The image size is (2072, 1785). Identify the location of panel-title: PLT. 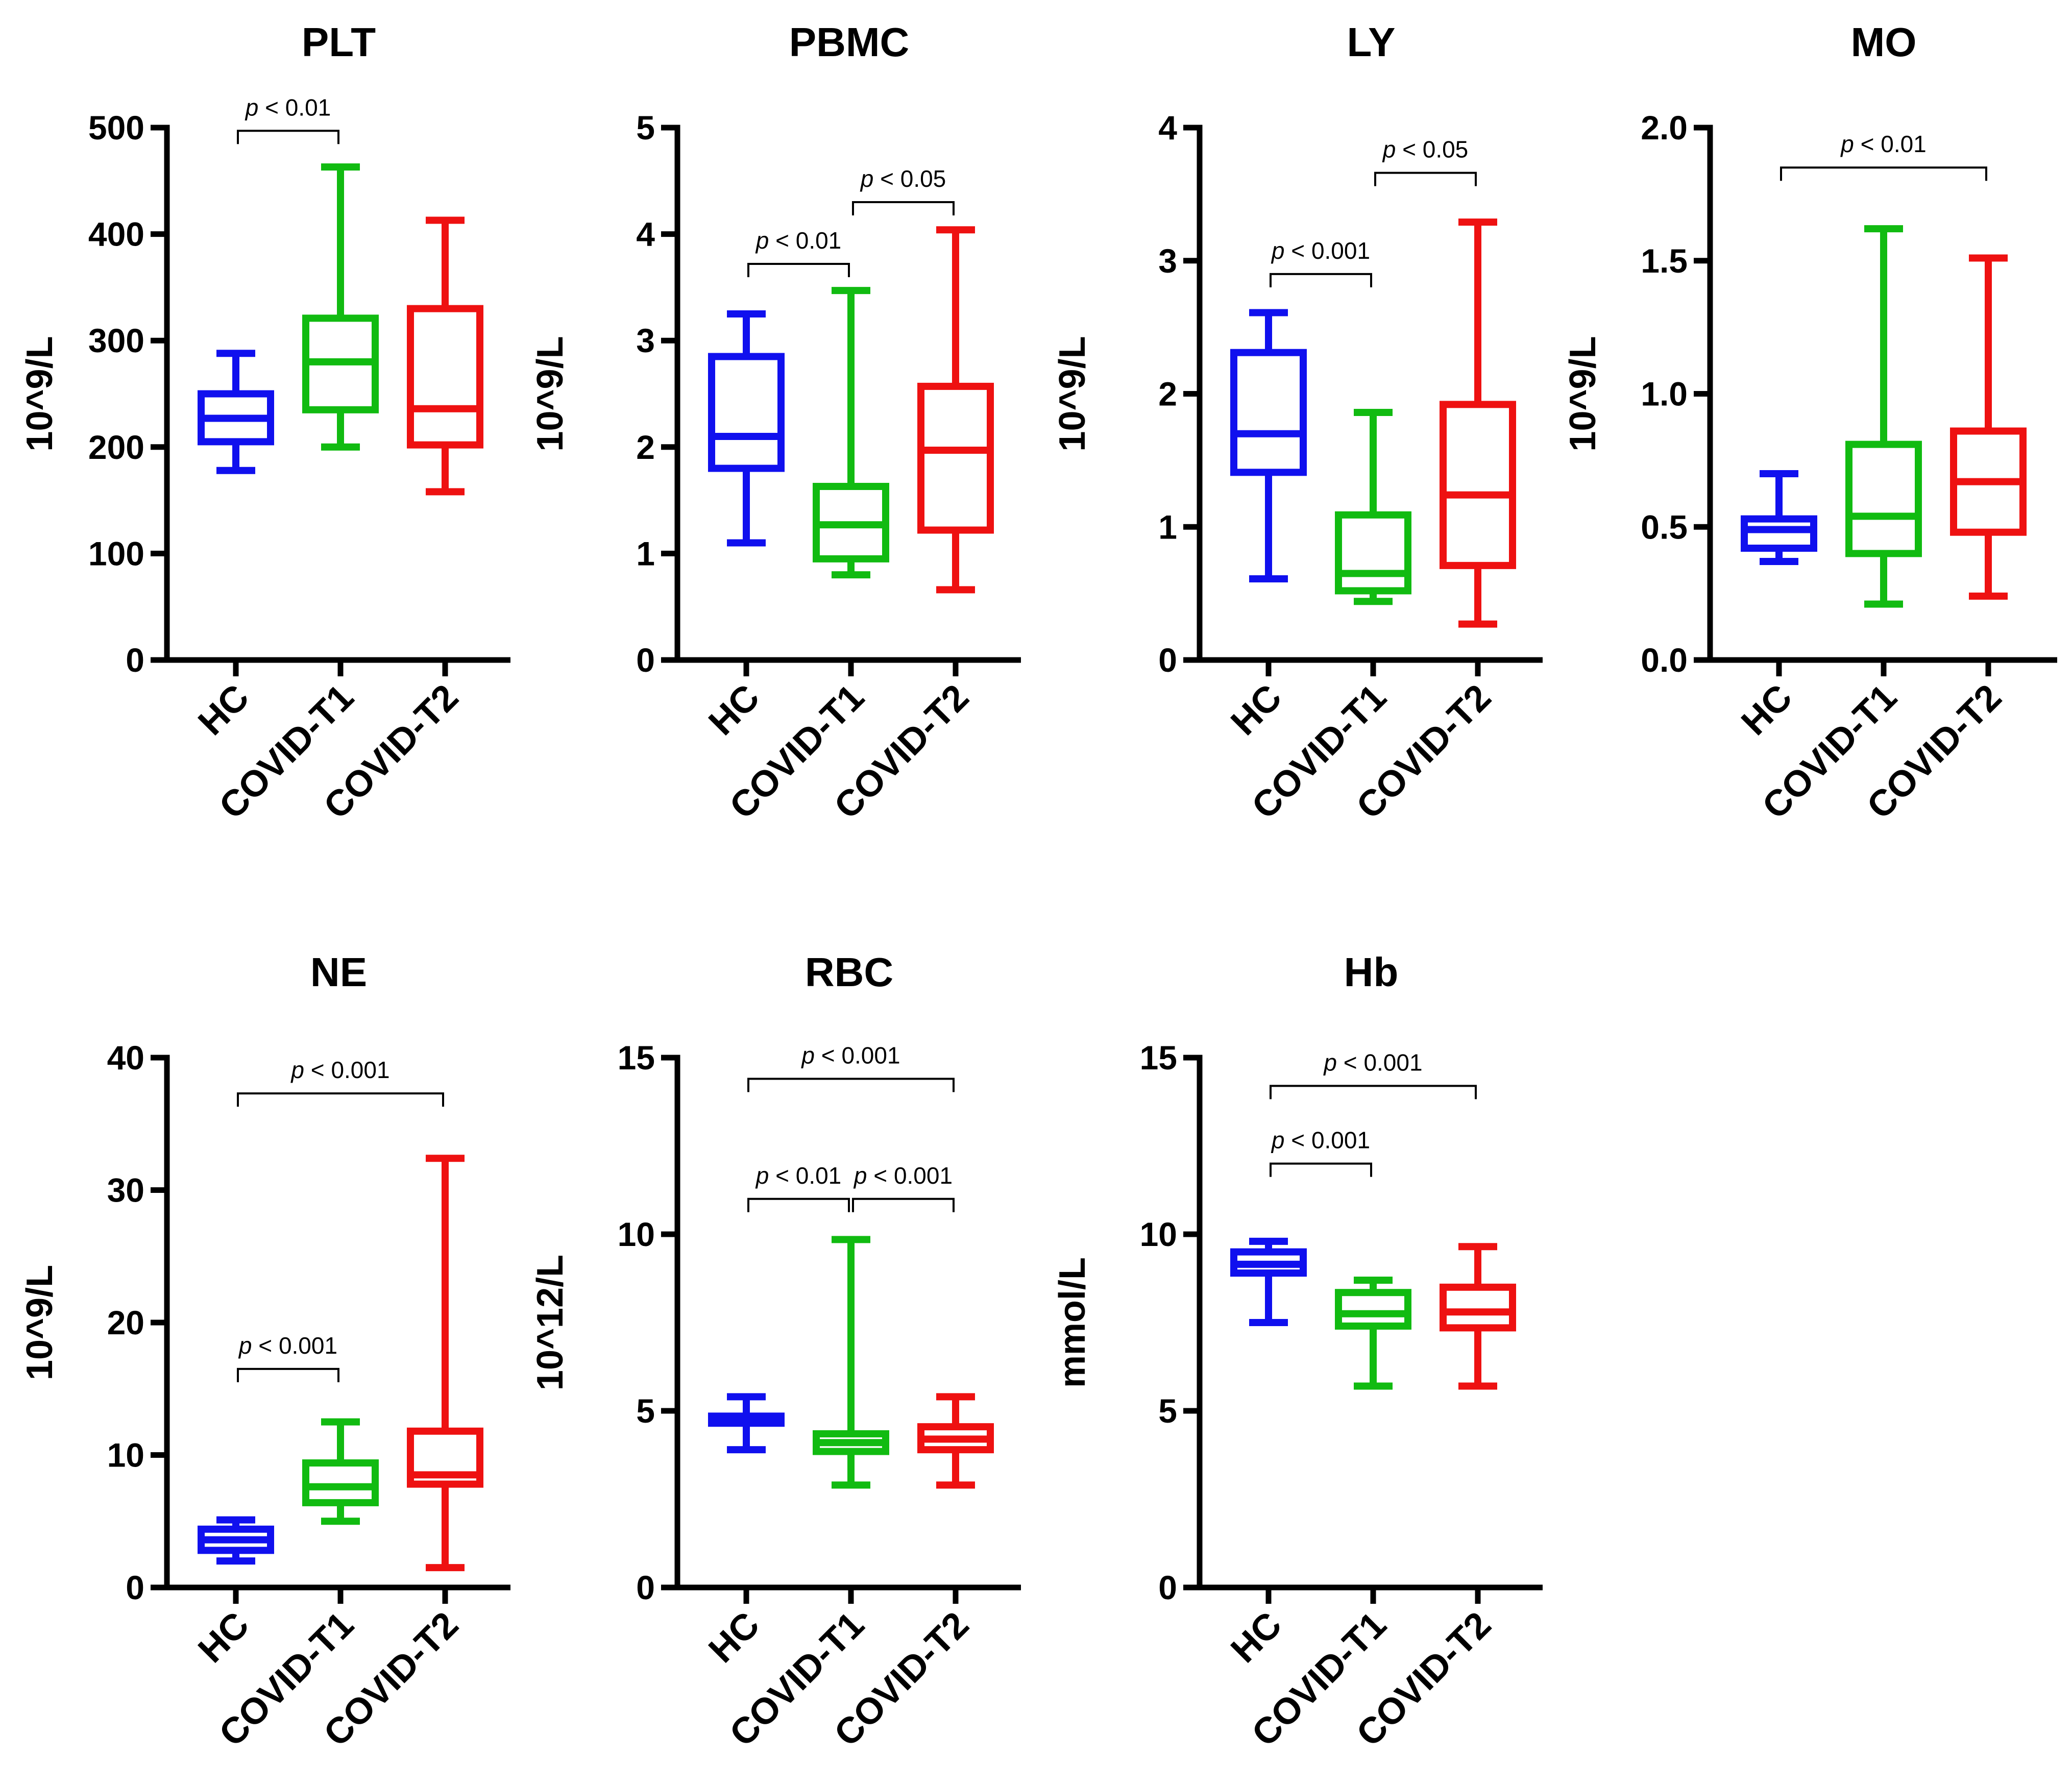
(339, 42).